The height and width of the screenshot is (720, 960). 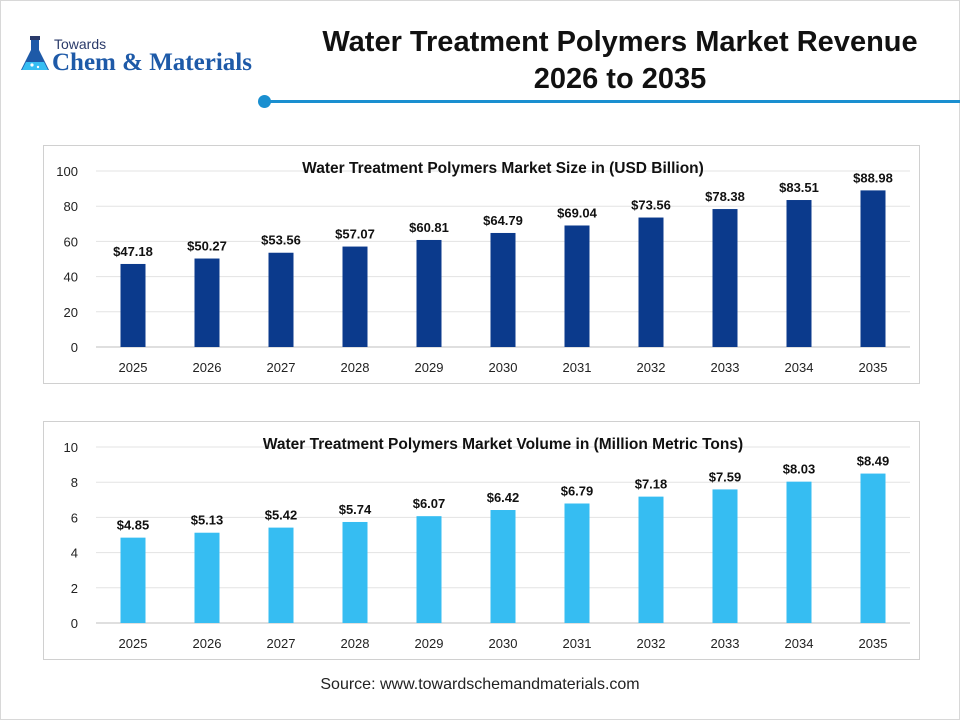 I want to click on y-tick-label: 100, so click(x=67, y=171).